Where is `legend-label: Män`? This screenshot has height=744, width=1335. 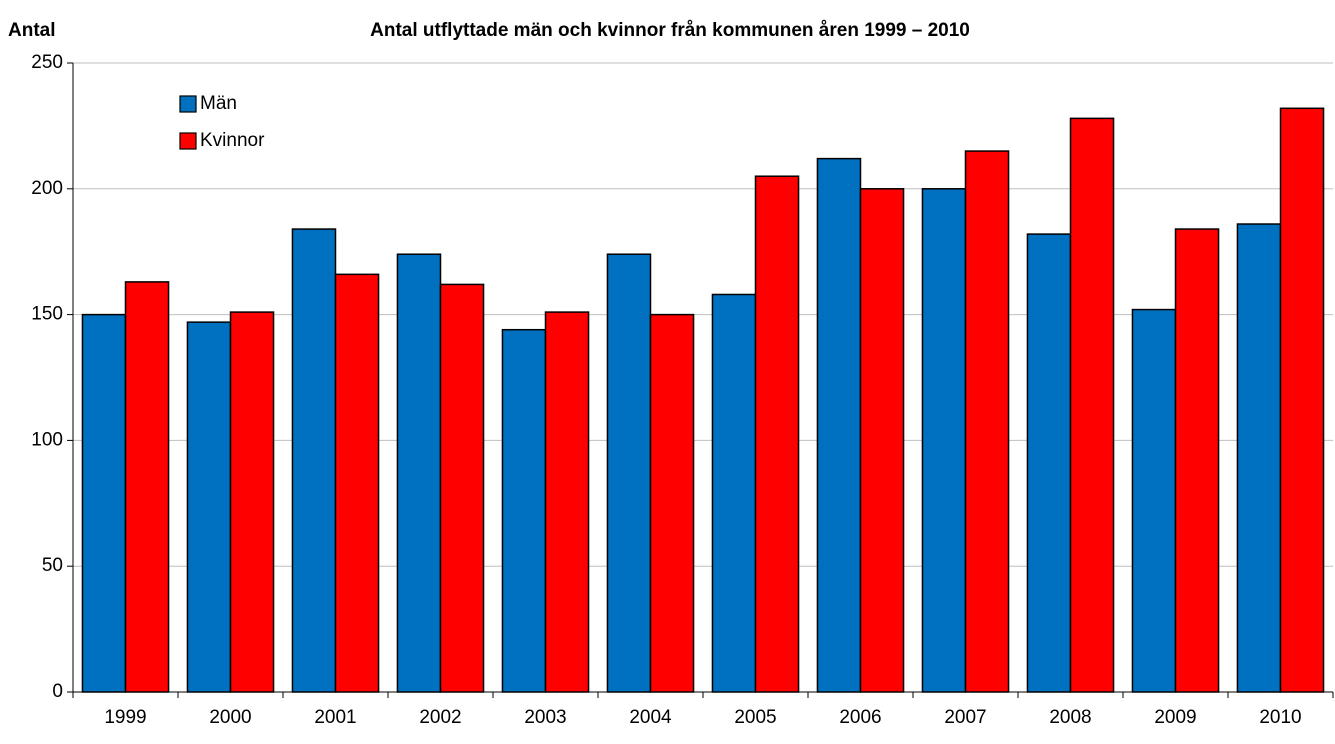
legend-label: Män is located at coordinates (218, 103).